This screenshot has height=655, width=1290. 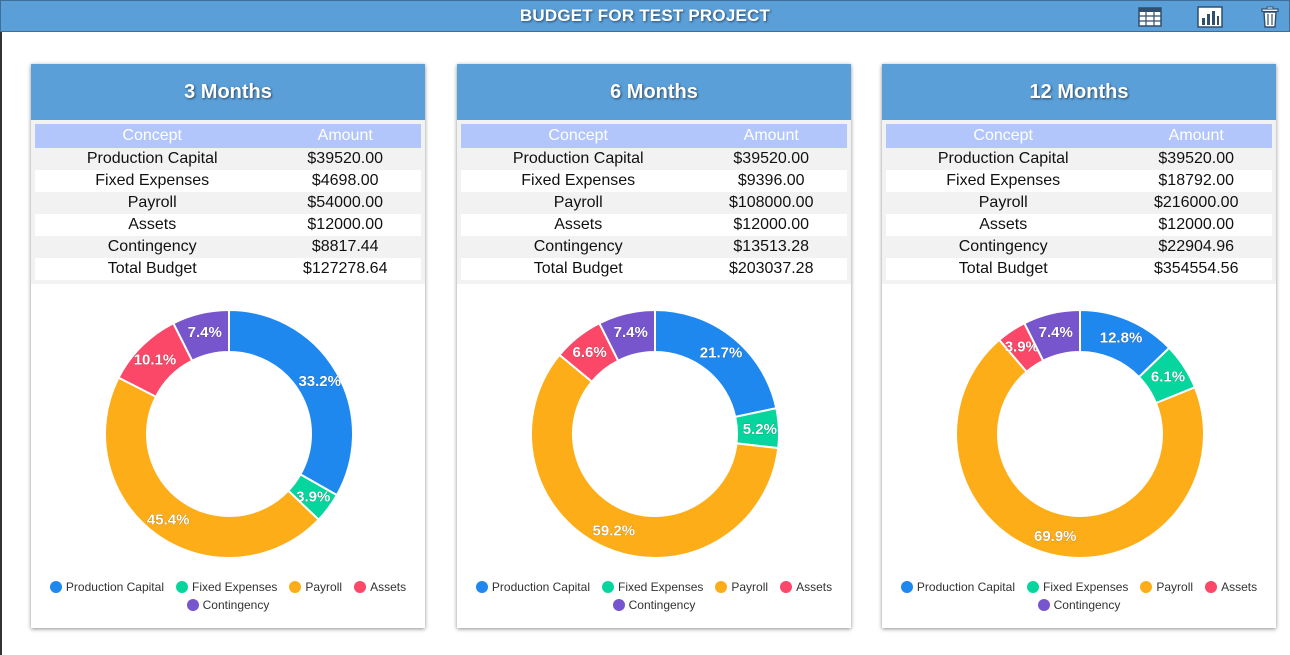 I want to click on table-row: Contingency $8817.44, so click(x=228, y=247).